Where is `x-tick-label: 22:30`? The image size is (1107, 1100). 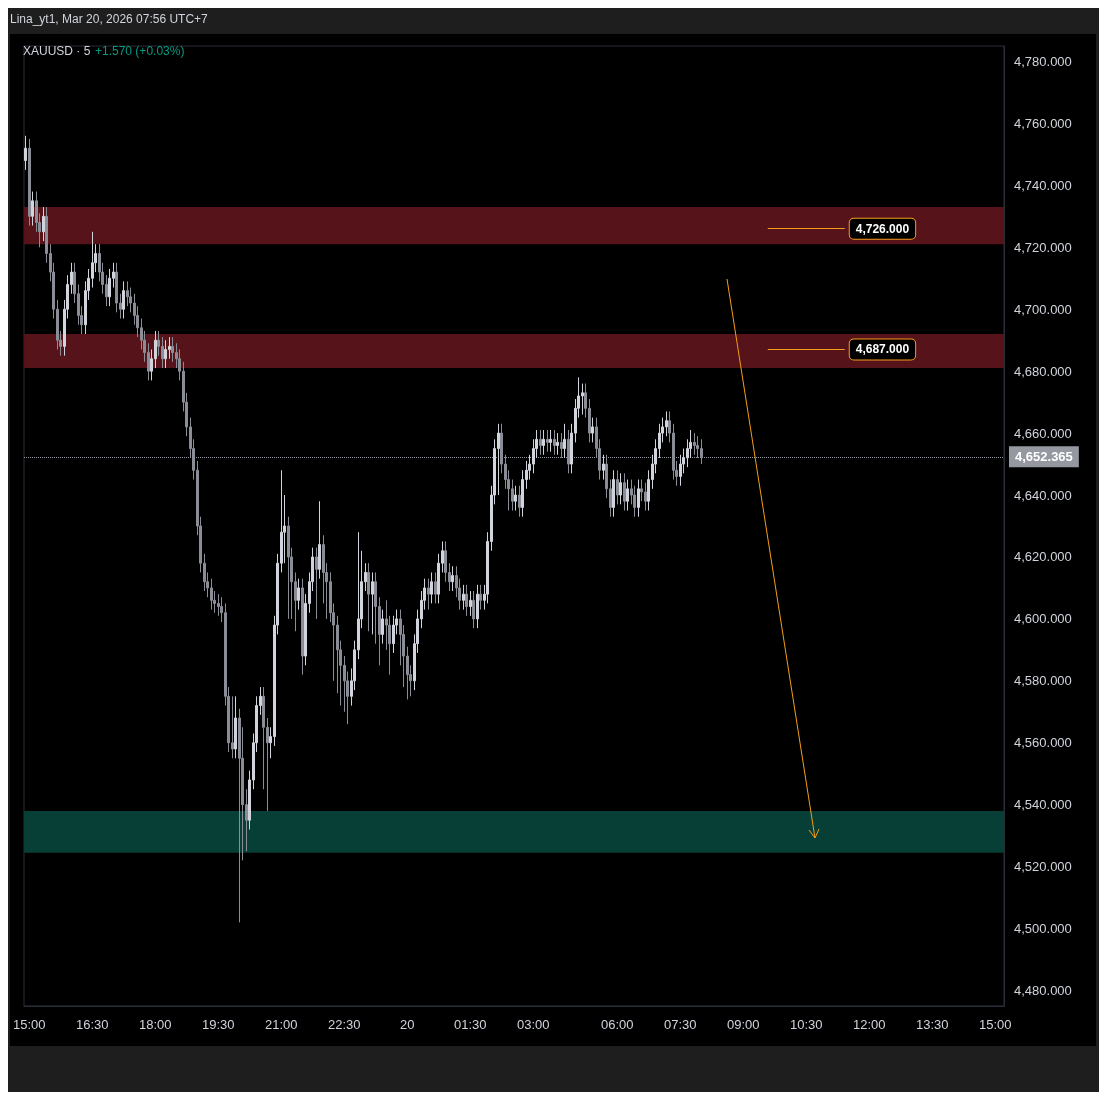 x-tick-label: 22:30 is located at coordinates (344, 1024).